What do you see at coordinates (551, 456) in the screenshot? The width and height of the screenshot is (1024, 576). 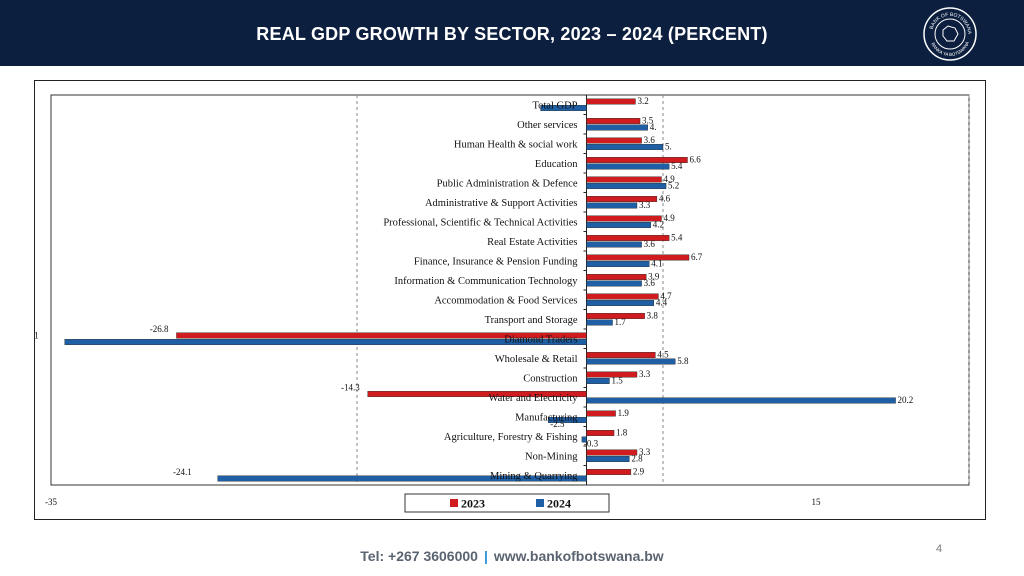 I see `category-label: Non-Mining` at bounding box center [551, 456].